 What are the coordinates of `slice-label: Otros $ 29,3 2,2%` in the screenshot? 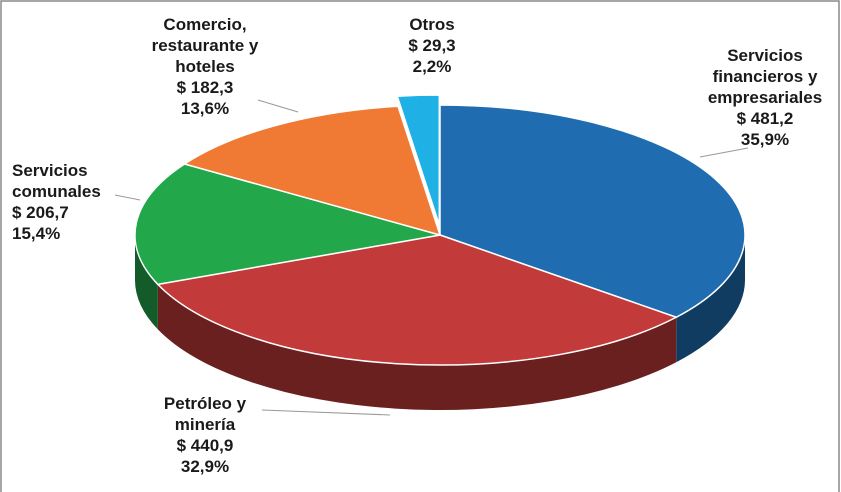 It's located at (431, 45).